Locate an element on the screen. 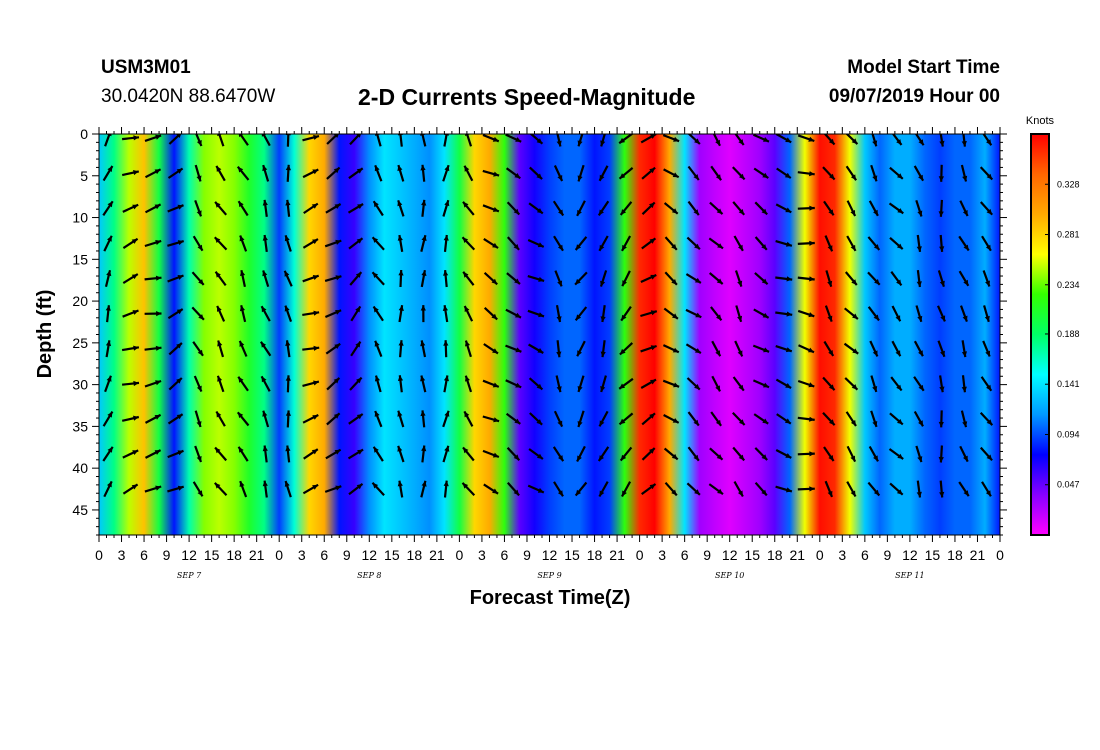 Image resolution: width=1100 pixels, height=750 pixels. y-tick-label: 45 is located at coordinates (80, 510).